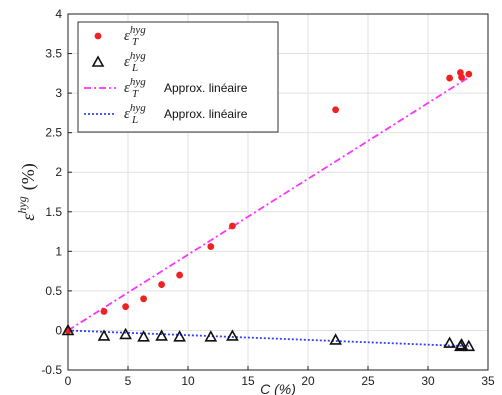 This screenshot has height=395, width=502. I want to click on y-tick-label: 3, so click(58, 93).